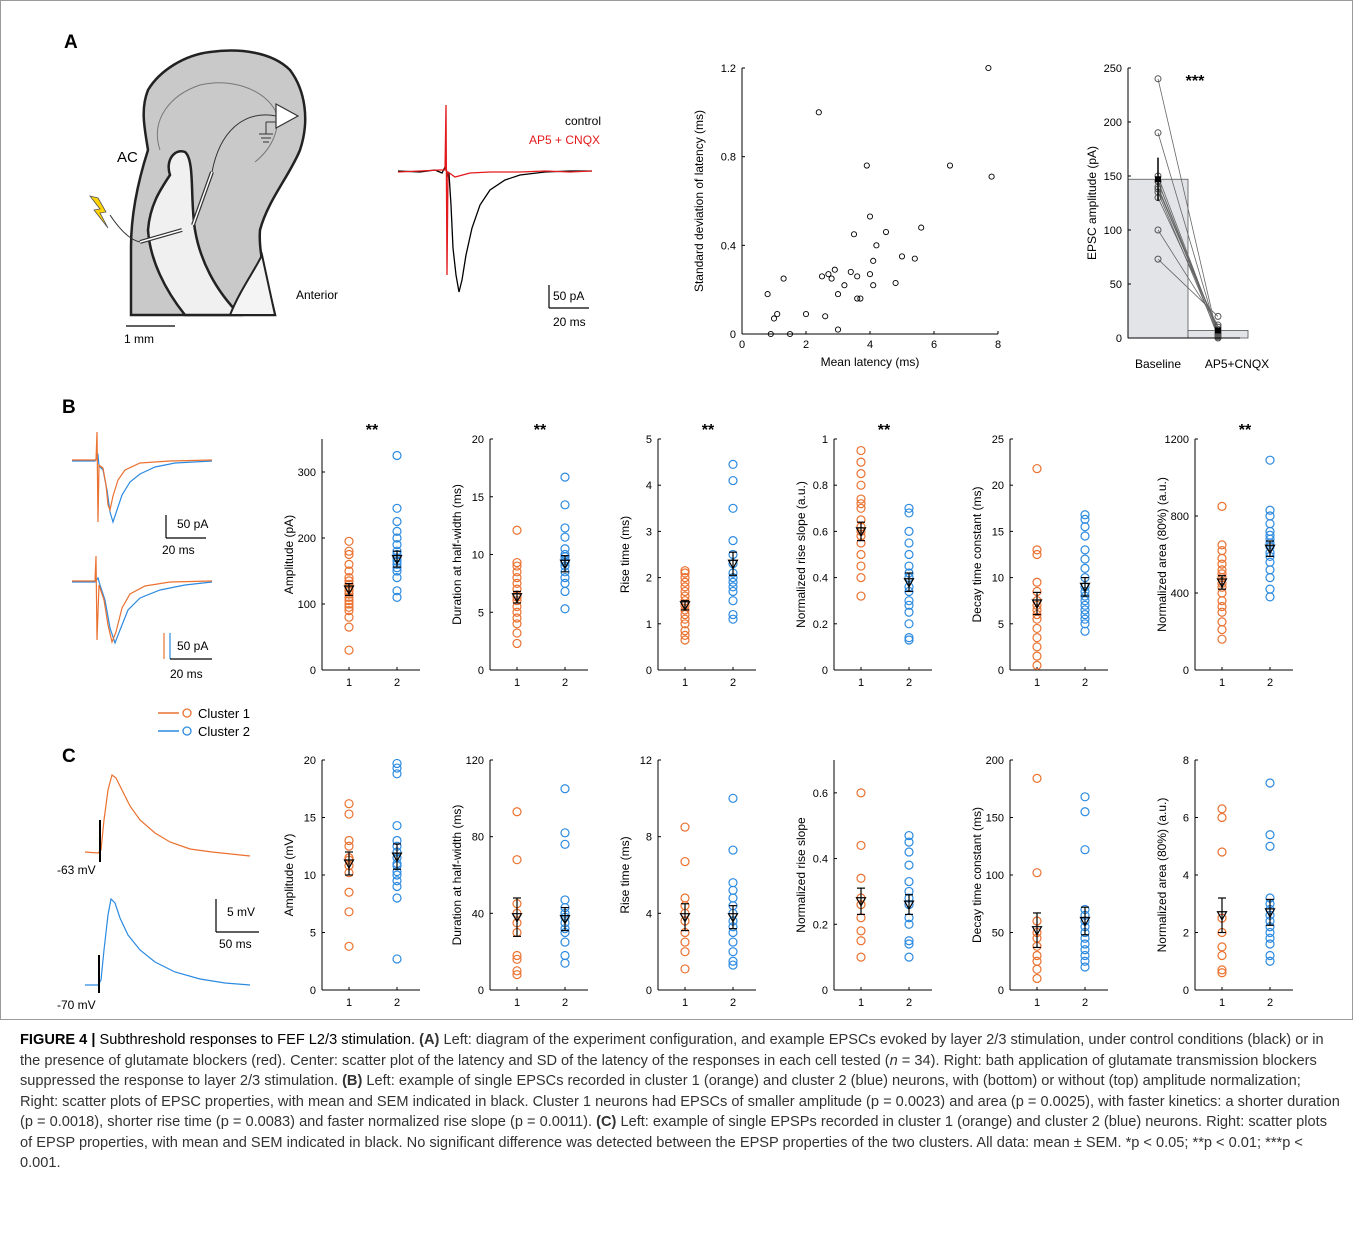 The height and width of the screenshot is (1254, 1355). I want to click on caption-p2: p = 0.0025, so click(1050, 1101).